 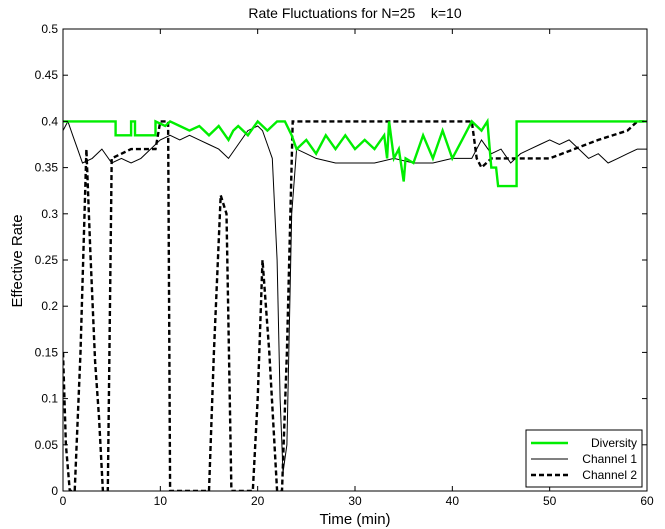 What do you see at coordinates (47, 168) in the screenshot?
I see `y-tick-label: 0.35` at bounding box center [47, 168].